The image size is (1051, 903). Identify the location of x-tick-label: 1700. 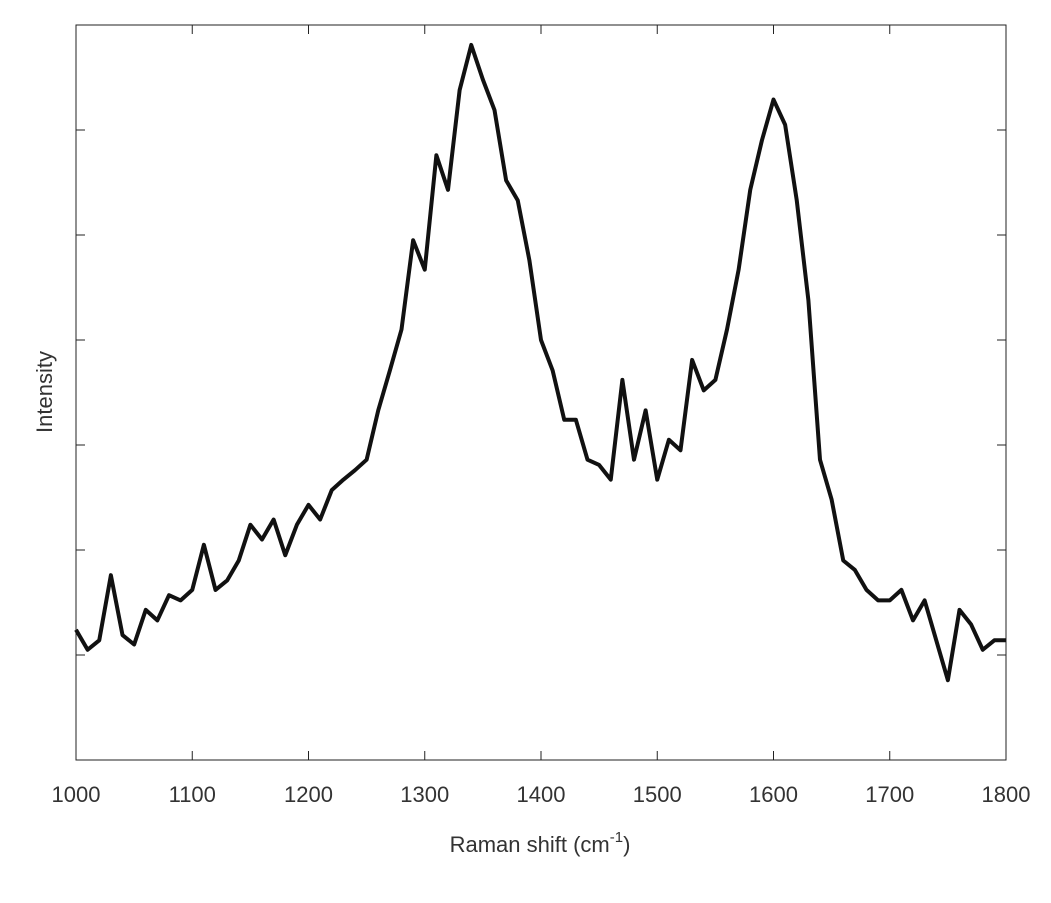
(889, 794).